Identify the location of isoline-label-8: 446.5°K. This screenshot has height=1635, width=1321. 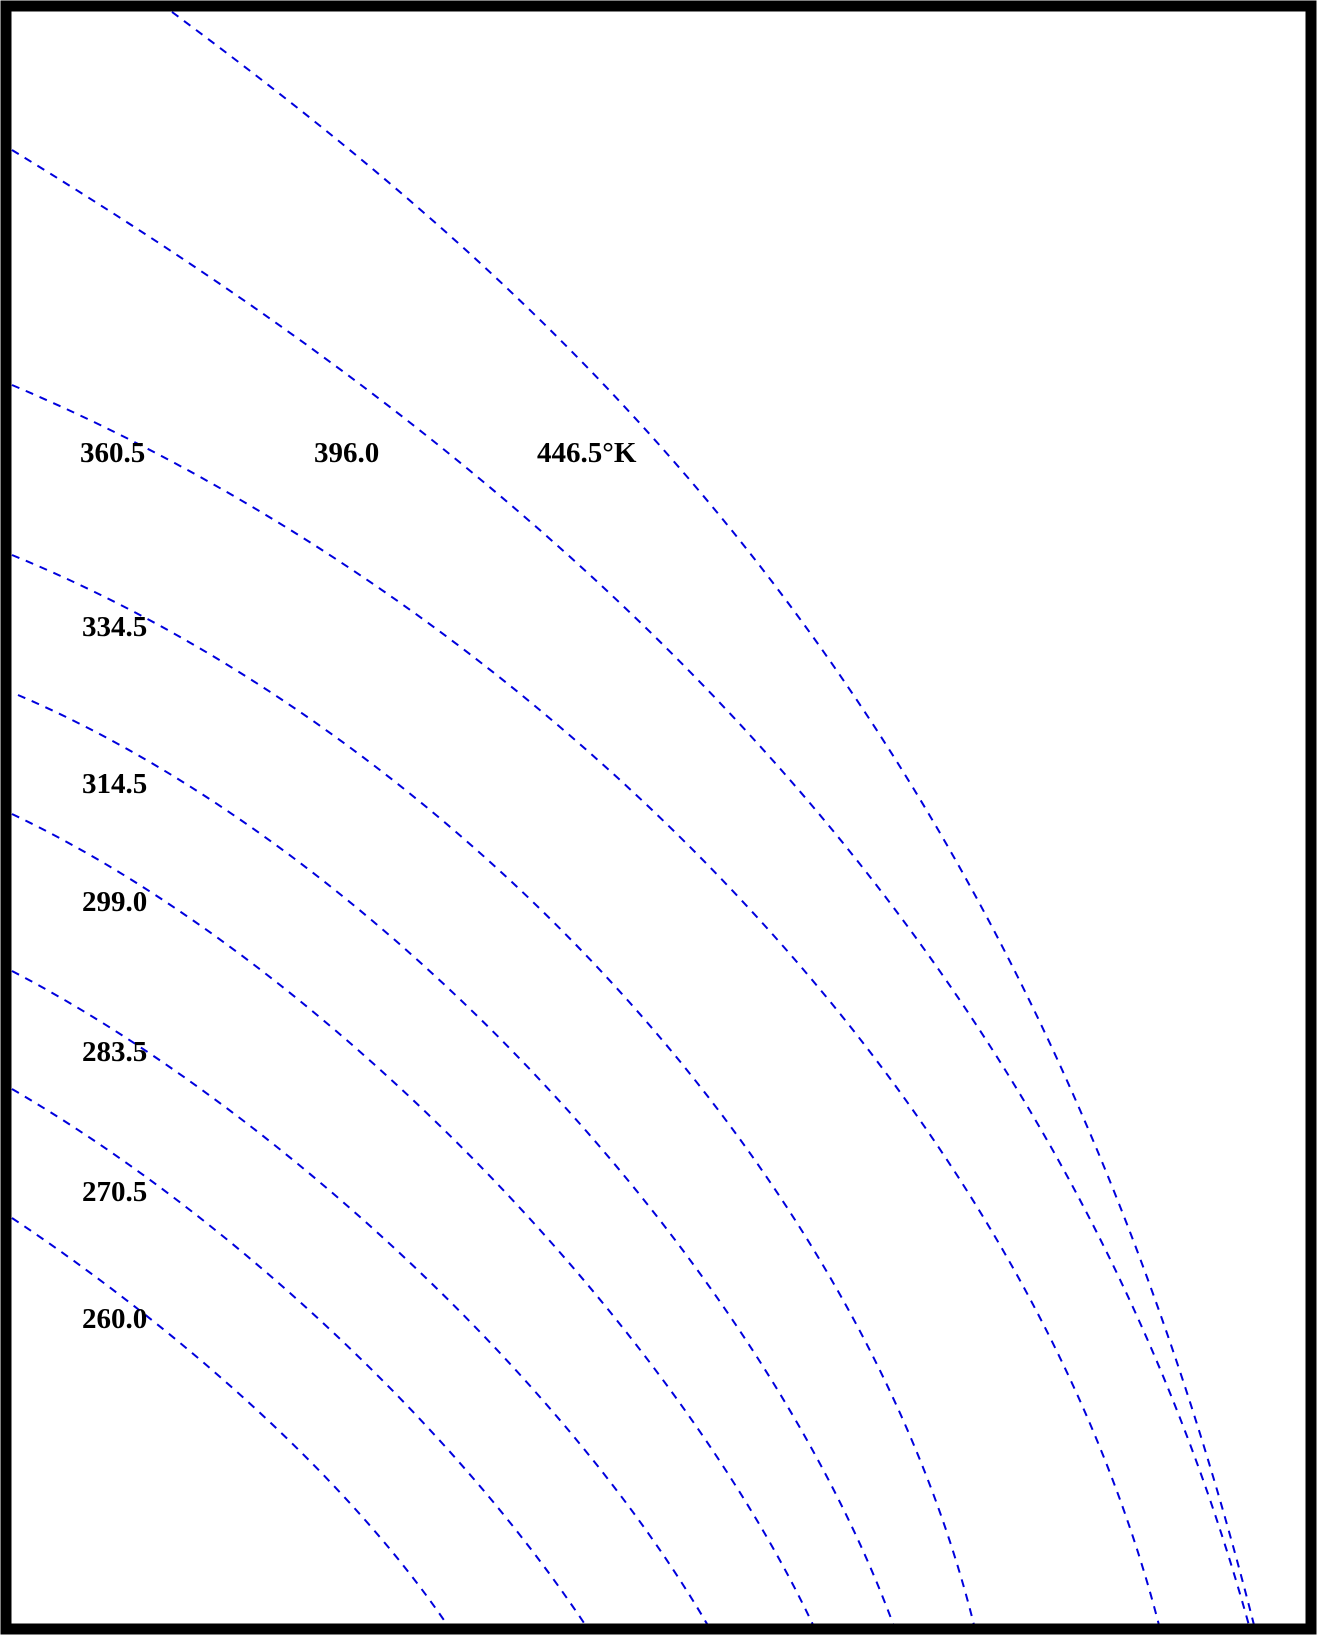
(587, 453).